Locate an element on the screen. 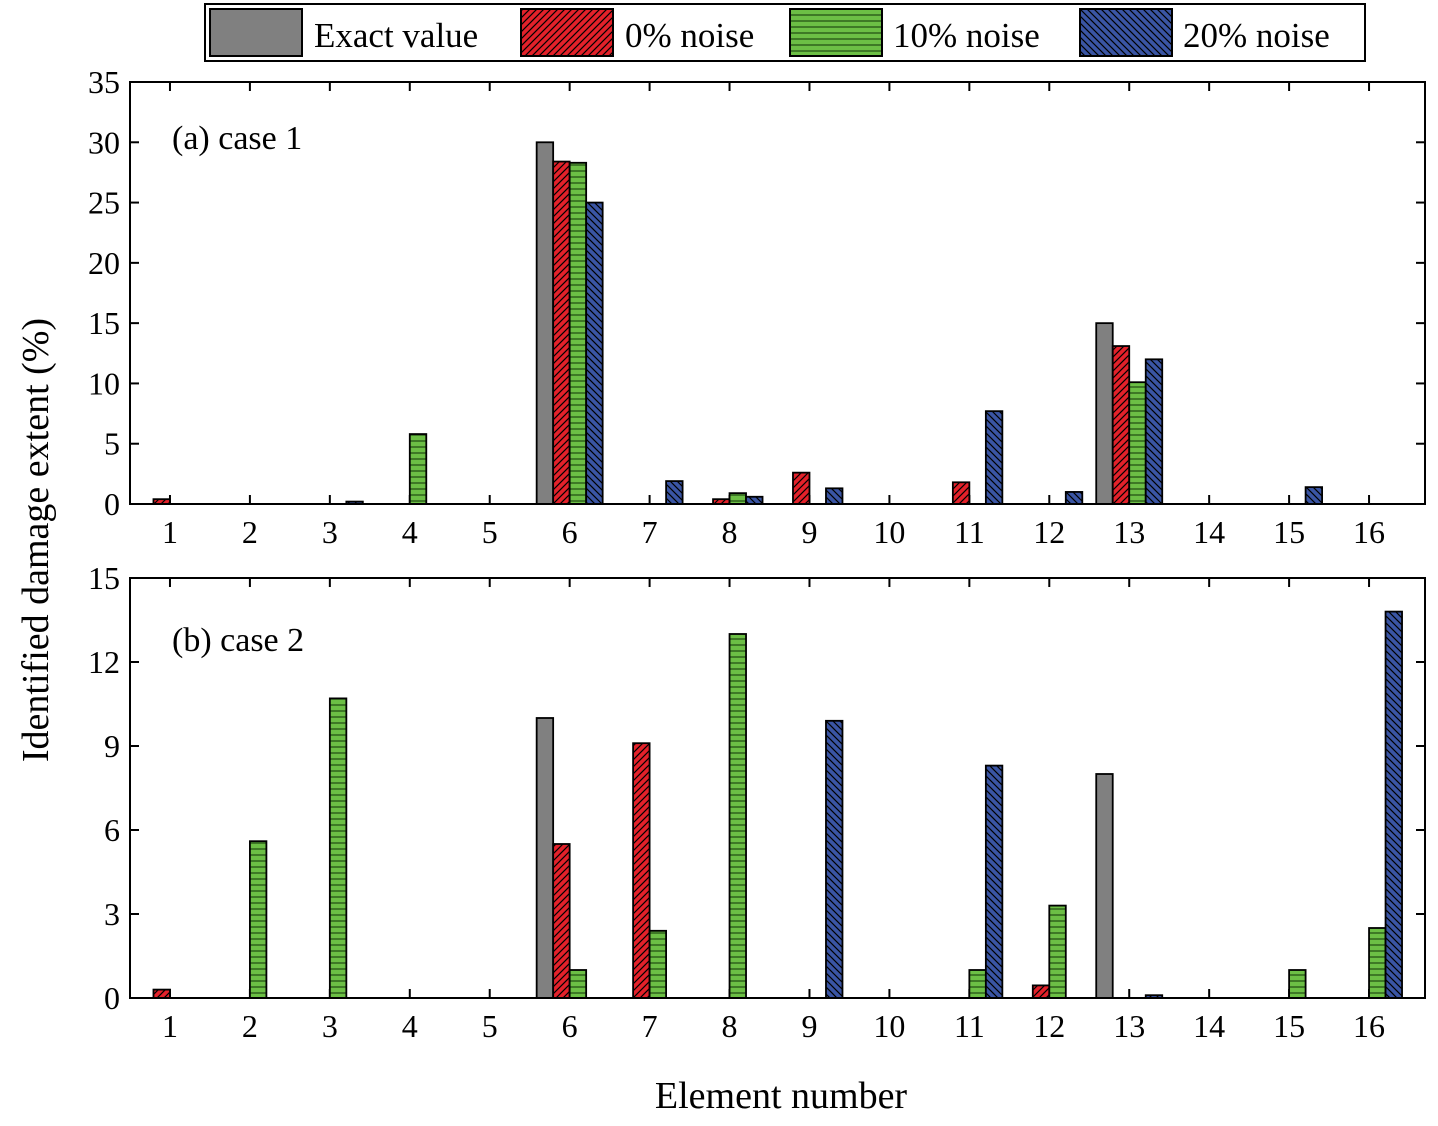  legend-swatch-exact is located at coordinates (256, 32).